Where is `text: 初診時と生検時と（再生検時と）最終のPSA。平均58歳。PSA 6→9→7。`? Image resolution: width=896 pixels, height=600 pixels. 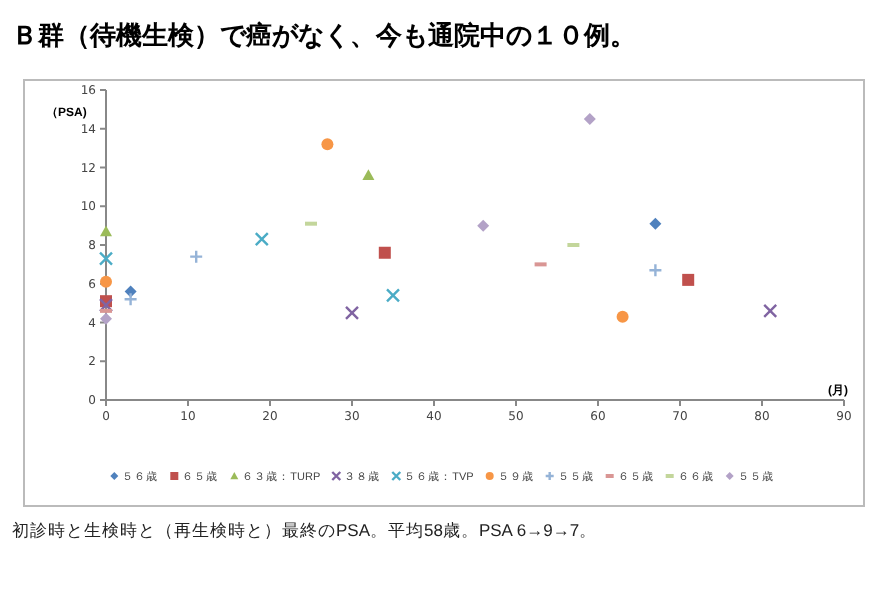
text: 初診時と生検時と（再生検時と）最終のPSA。平均58歳。PSA 6→9→7。 is located at coordinates (305, 530).